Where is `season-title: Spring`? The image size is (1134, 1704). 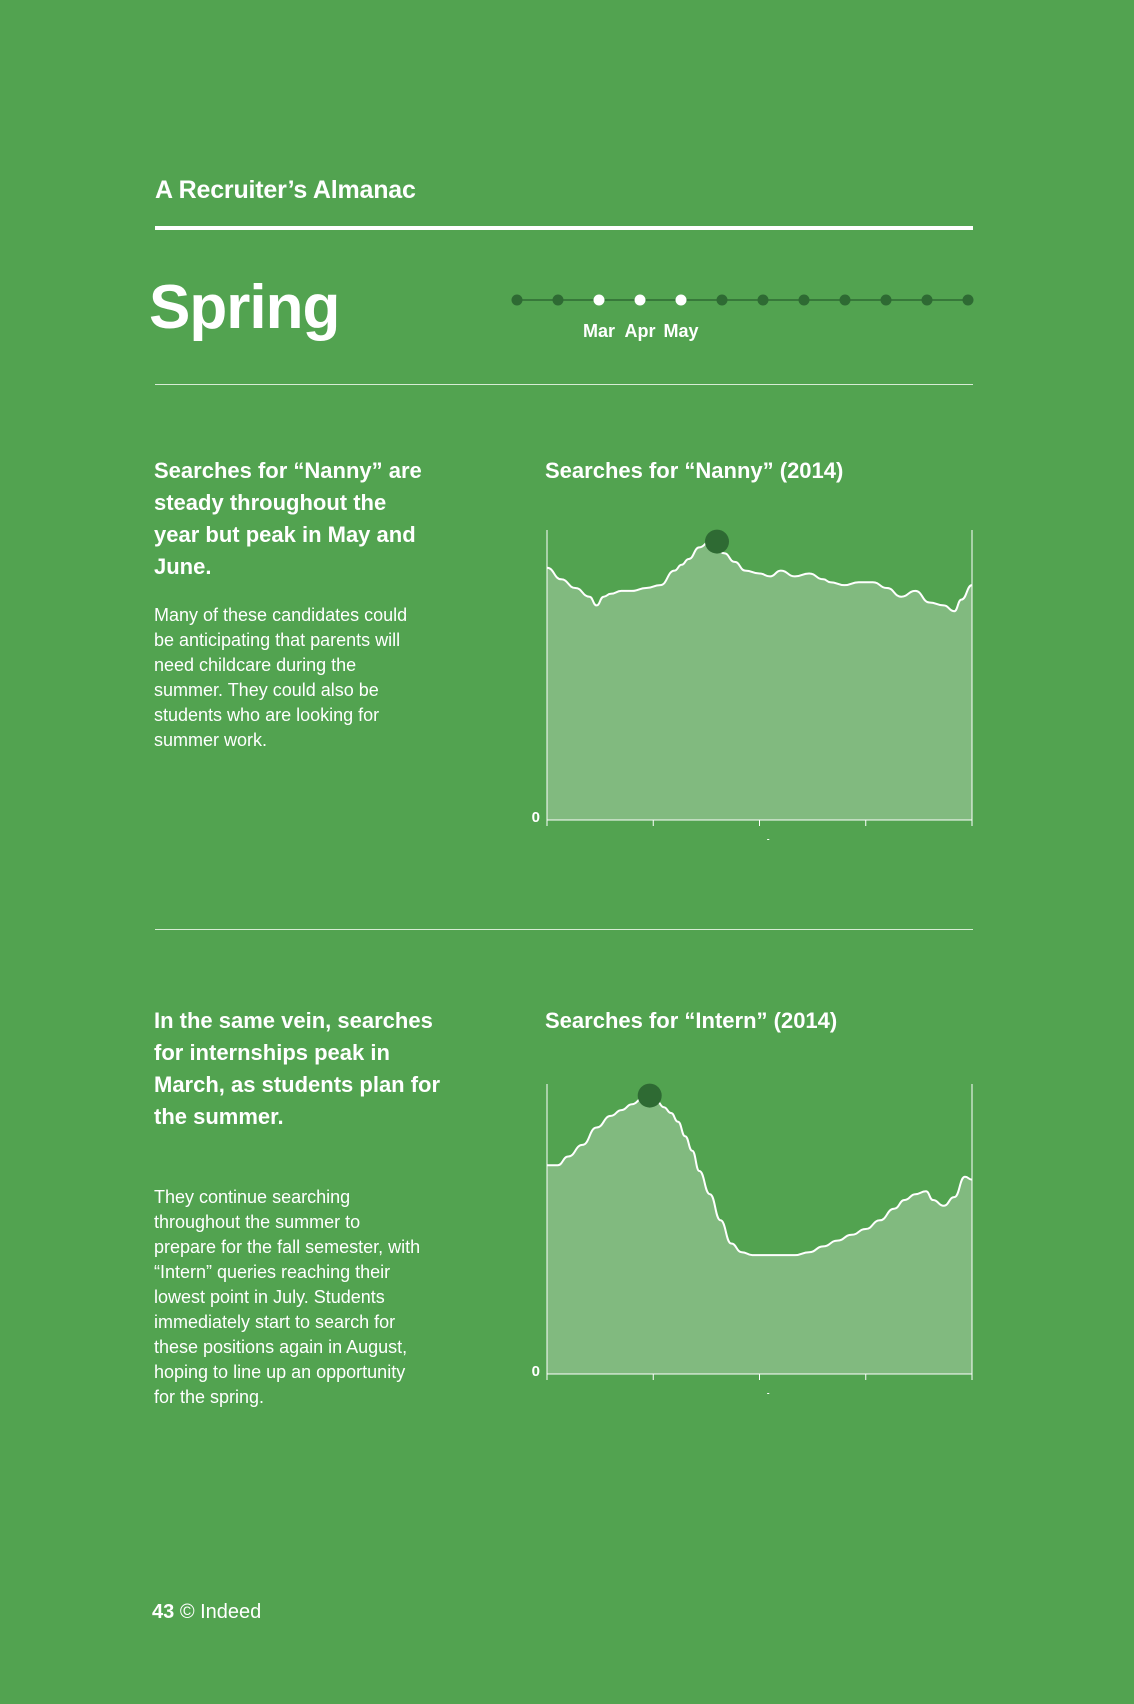 season-title: Spring is located at coordinates (244, 307).